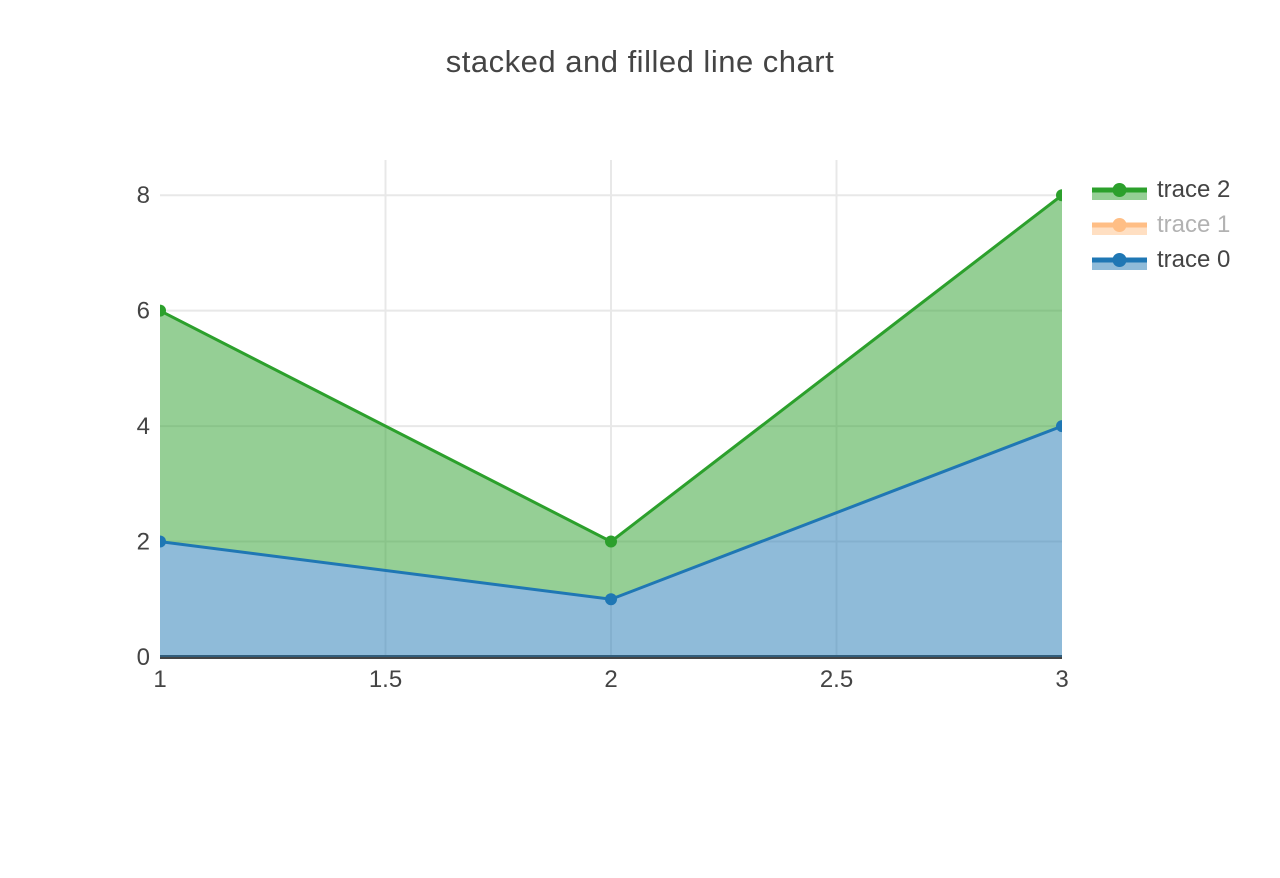 The image size is (1280, 878). I want to click on x-tick-label-1: 1, so click(159, 679).